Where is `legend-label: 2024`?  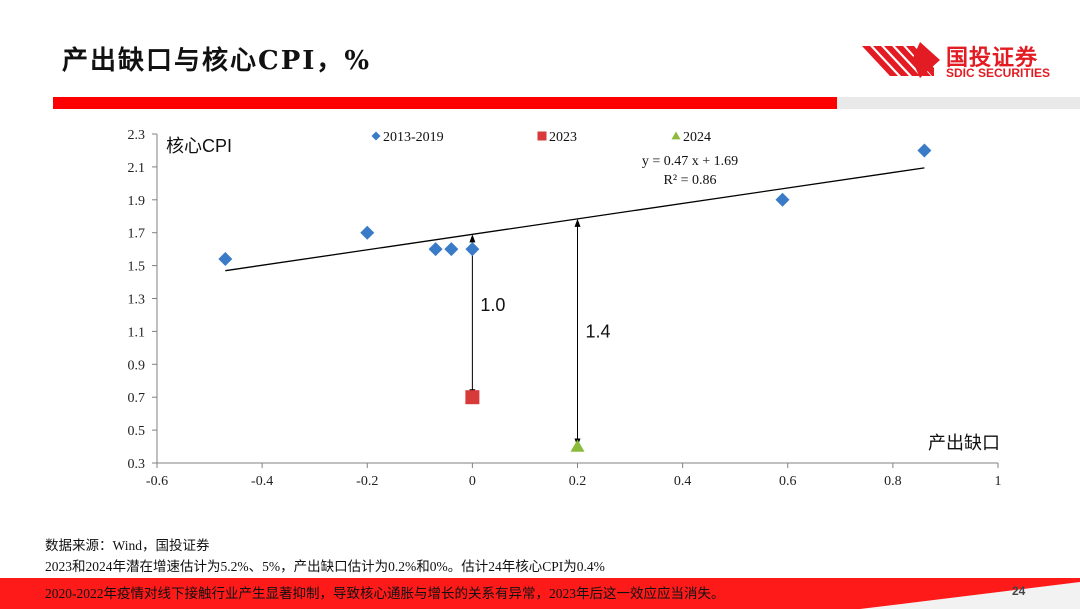
legend-label: 2024 is located at coordinates (697, 137).